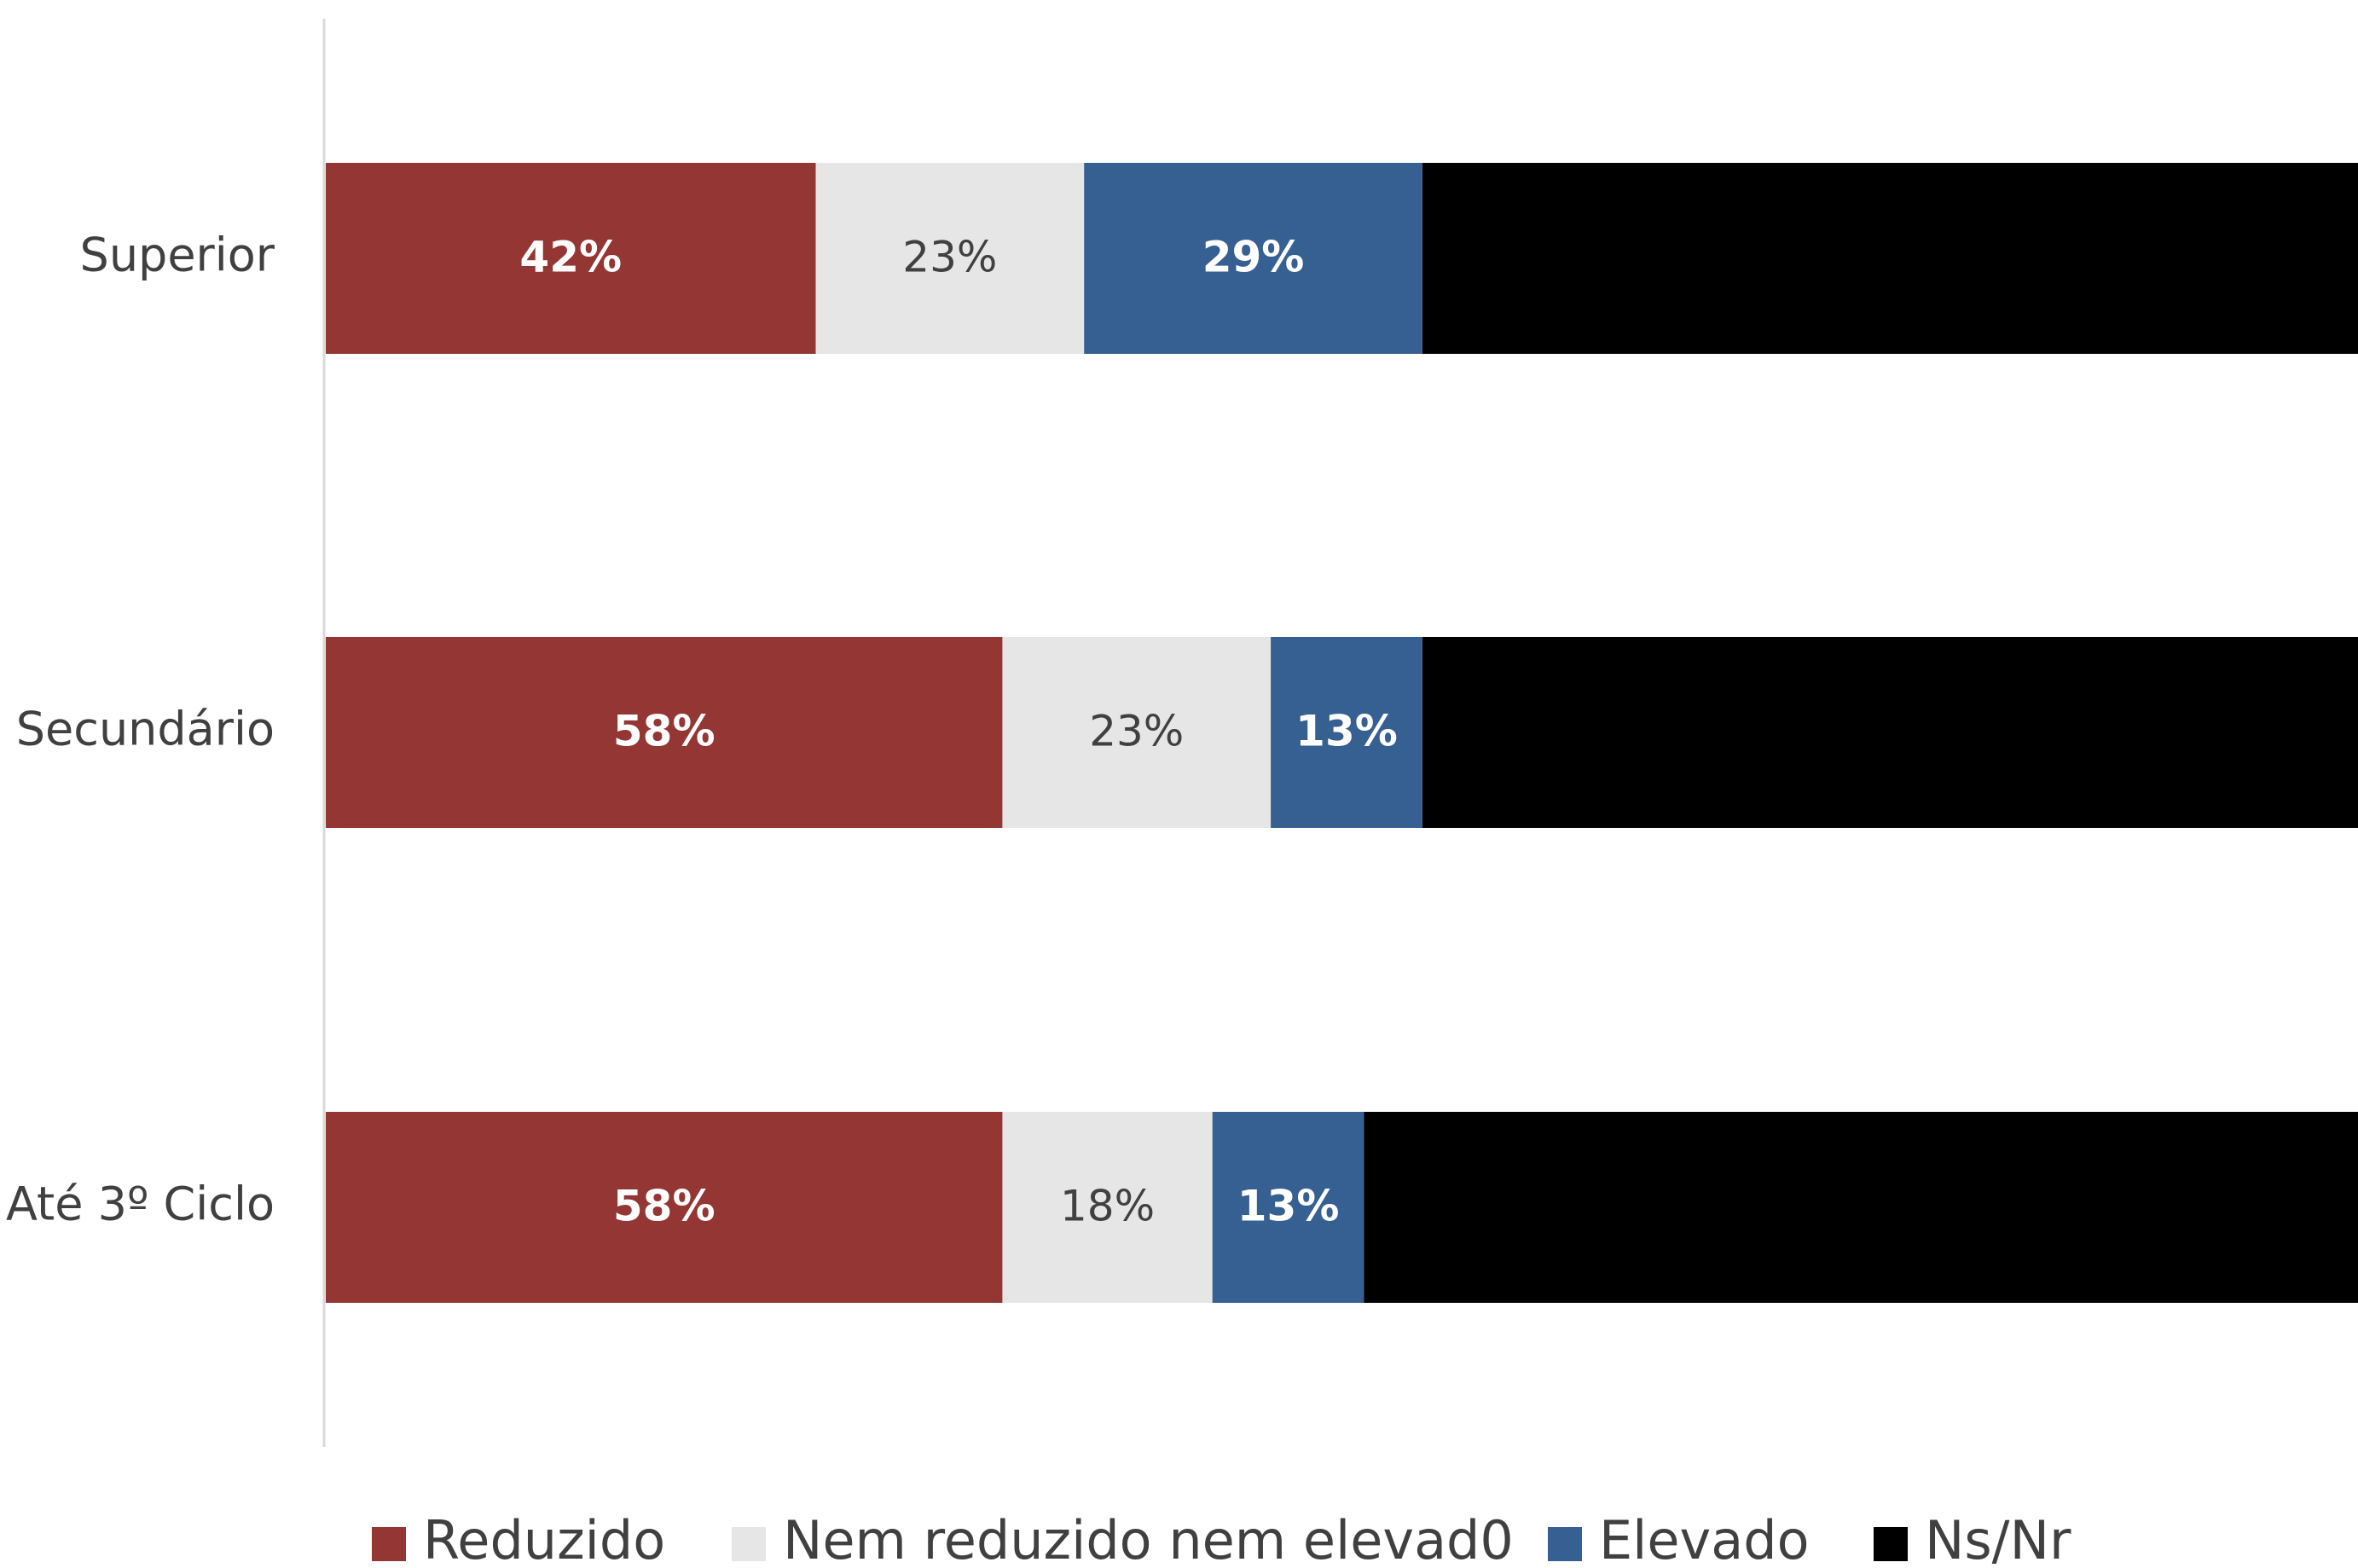 The width and height of the screenshot is (2358, 1568). I want to click on data-label-elevado-secundario: 13%, so click(1346, 732).